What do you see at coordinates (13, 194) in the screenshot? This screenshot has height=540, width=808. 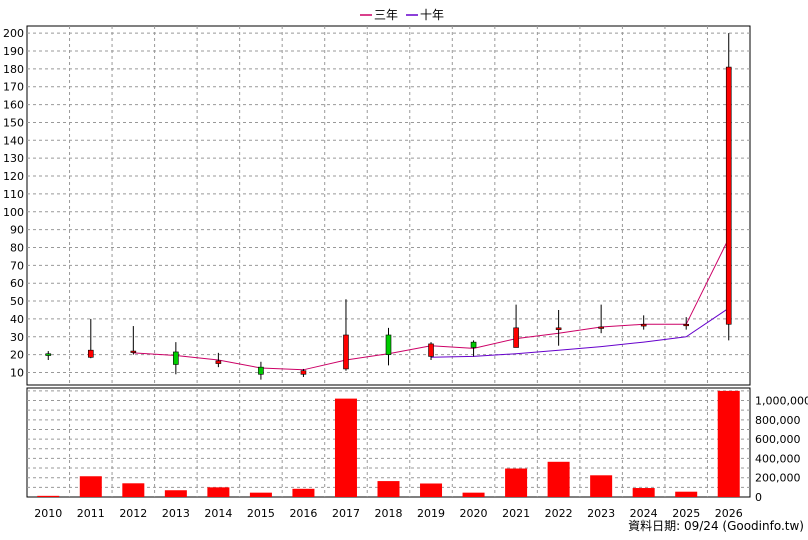 I see `price-y-tick-label: 110` at bounding box center [13, 194].